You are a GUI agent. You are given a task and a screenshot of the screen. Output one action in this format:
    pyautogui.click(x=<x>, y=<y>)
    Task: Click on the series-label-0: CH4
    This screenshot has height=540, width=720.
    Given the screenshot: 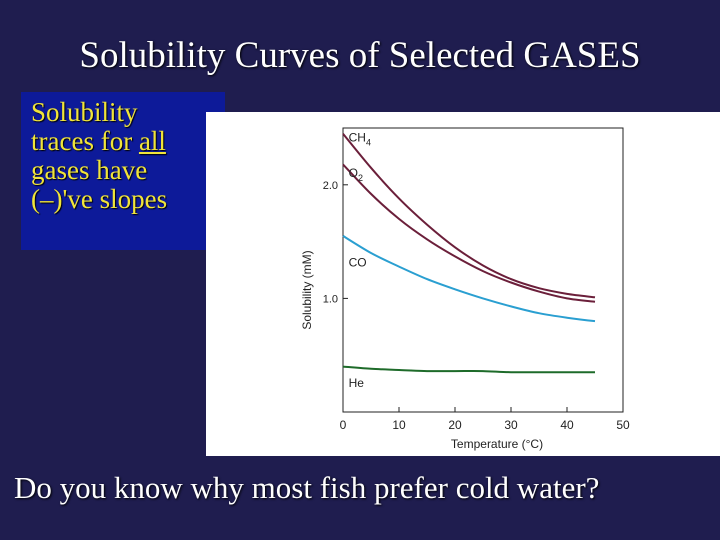 What is the action you would take?
    pyautogui.click(x=360, y=139)
    